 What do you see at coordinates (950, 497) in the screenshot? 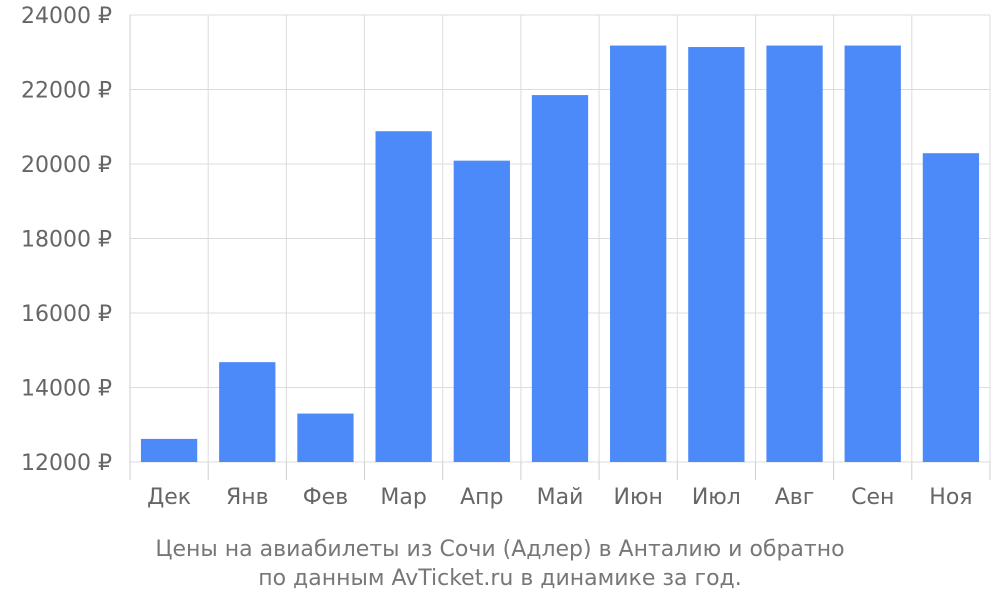
I see `x-tick-label: Ноя` at bounding box center [950, 497].